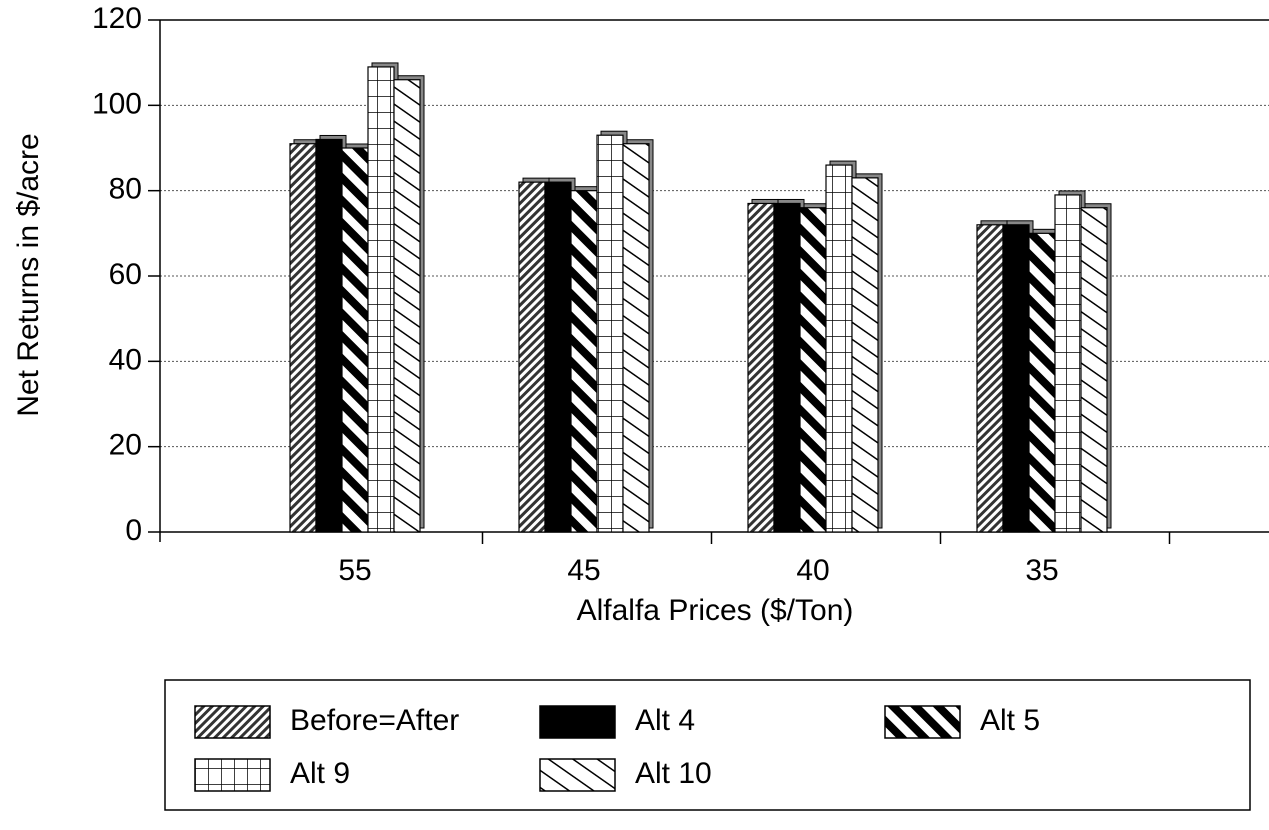  I want to click on y-tick-label: 80, so click(125, 189).